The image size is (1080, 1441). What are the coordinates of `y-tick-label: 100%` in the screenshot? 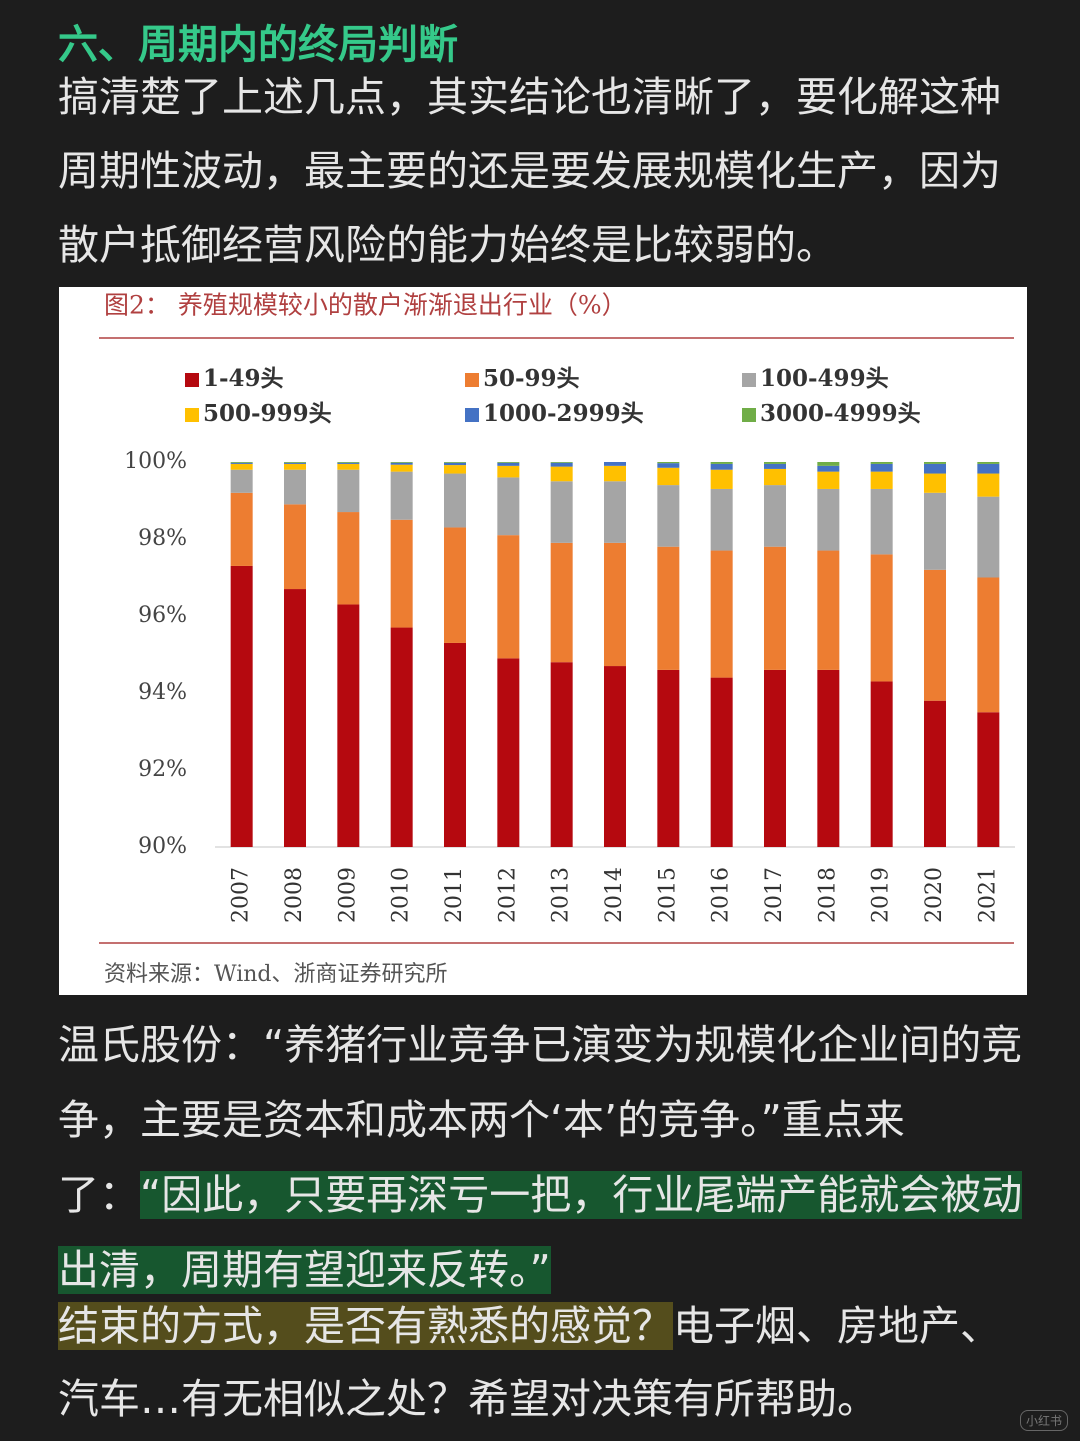 It's located at (155, 461).